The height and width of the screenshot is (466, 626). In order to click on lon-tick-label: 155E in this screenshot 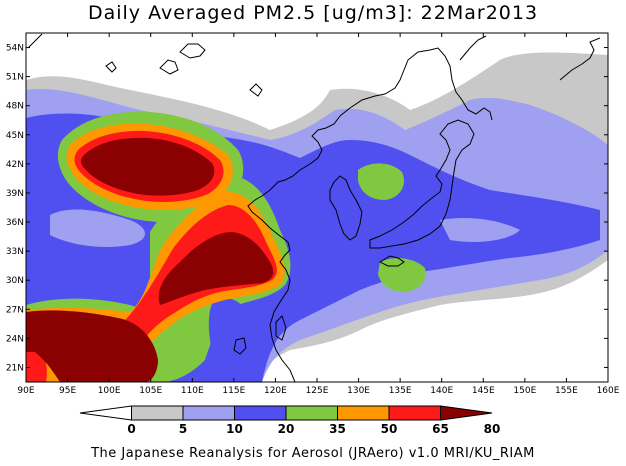, I will do `click(566, 391)`.